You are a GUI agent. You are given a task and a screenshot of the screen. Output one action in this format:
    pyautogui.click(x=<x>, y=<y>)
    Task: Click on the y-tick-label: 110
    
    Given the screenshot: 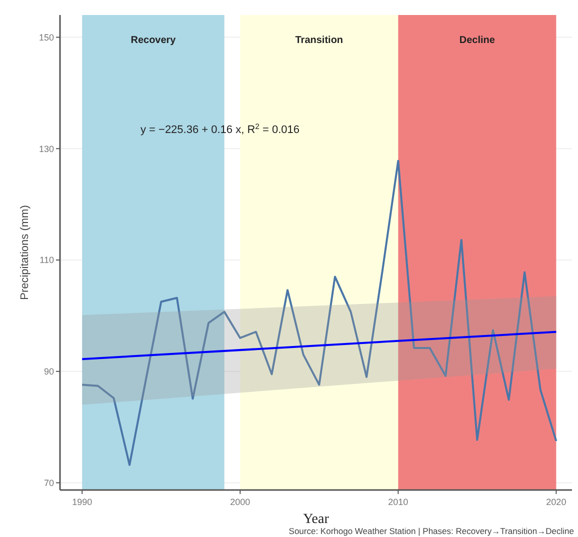 What is the action you would take?
    pyautogui.click(x=47, y=260)
    